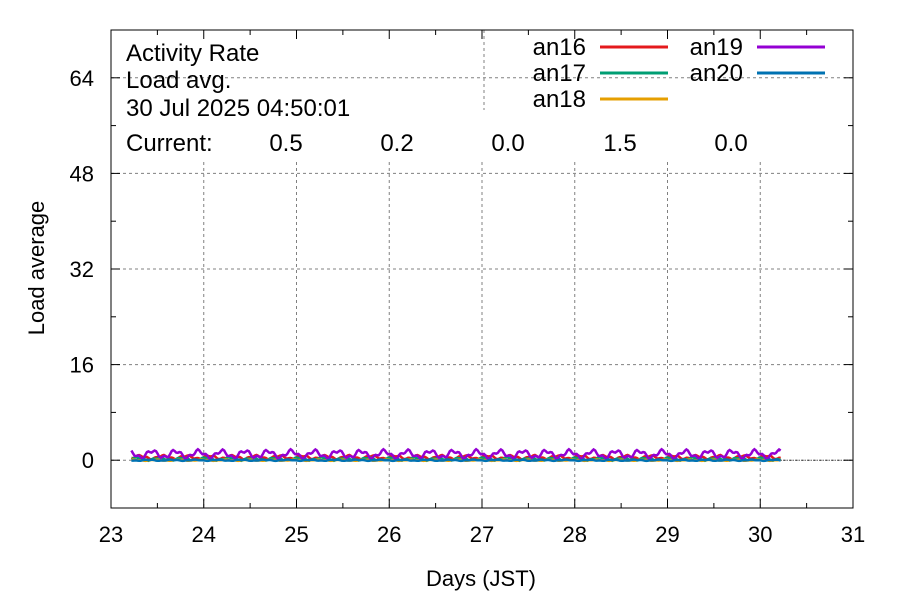 The image size is (900, 600). What do you see at coordinates (667, 534) in the screenshot?
I see `x-tick-label: 29` at bounding box center [667, 534].